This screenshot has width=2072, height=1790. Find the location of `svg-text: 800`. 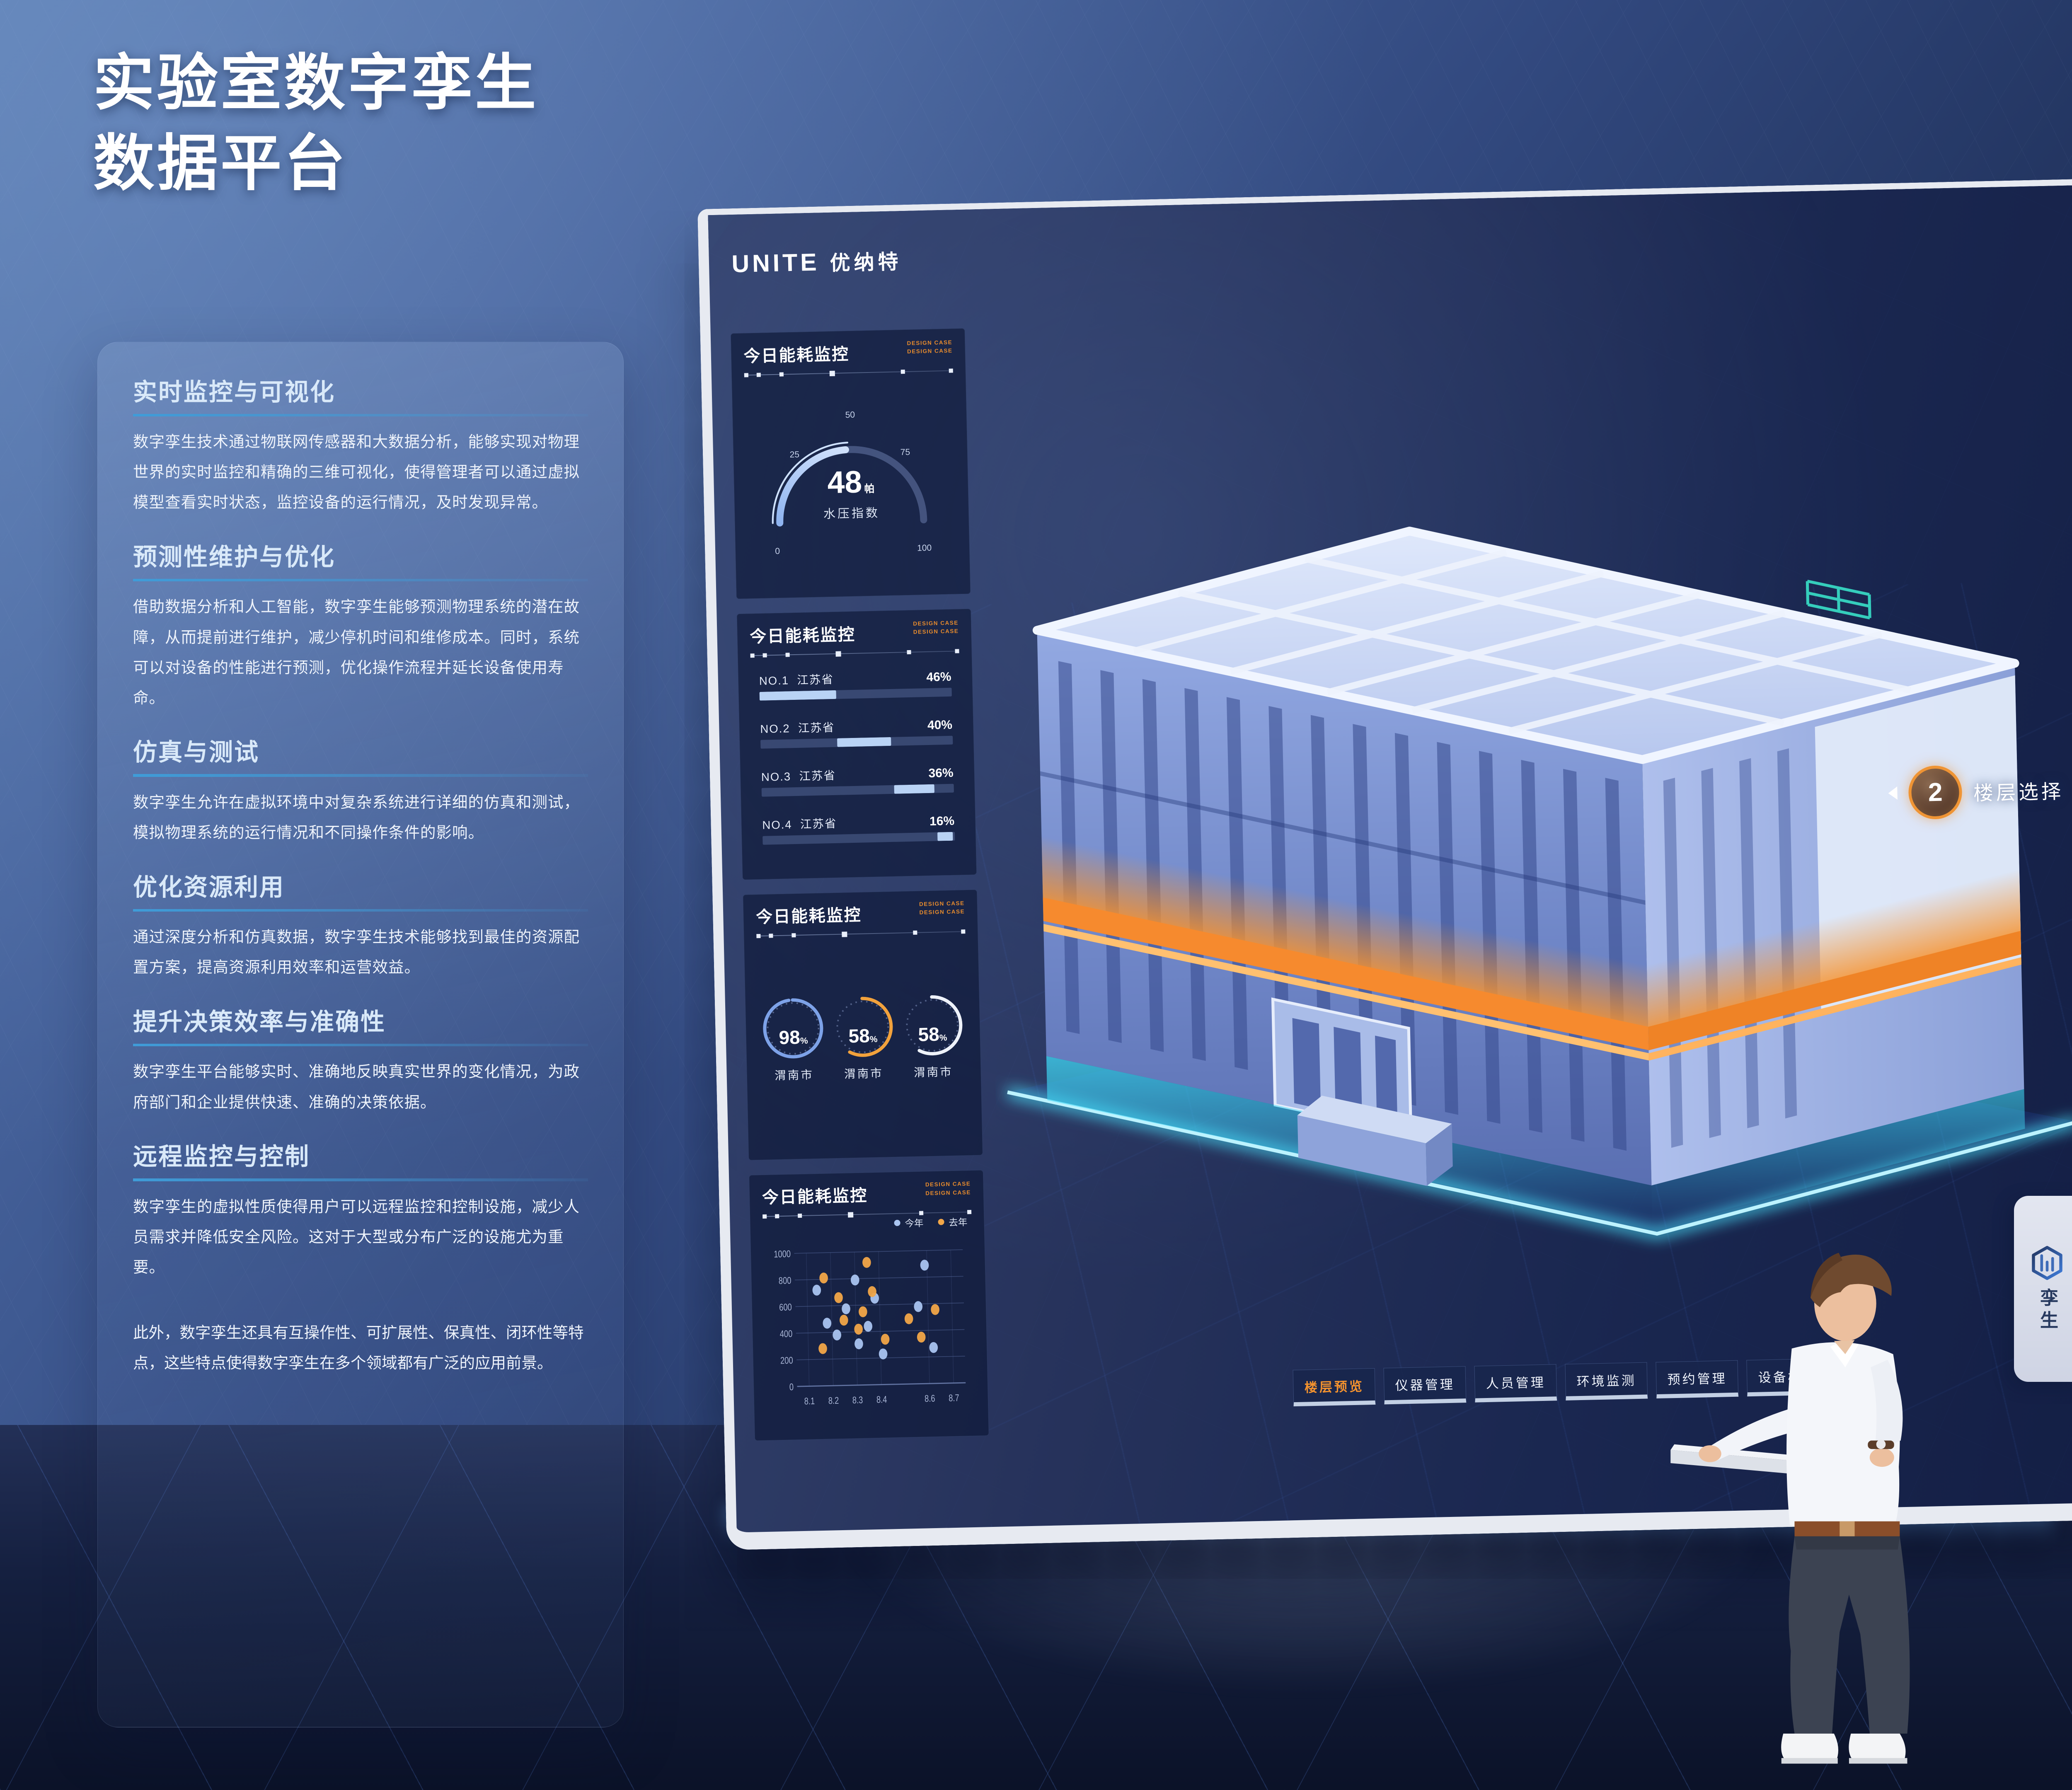

svg-text: 800 is located at coordinates (784, 1280).